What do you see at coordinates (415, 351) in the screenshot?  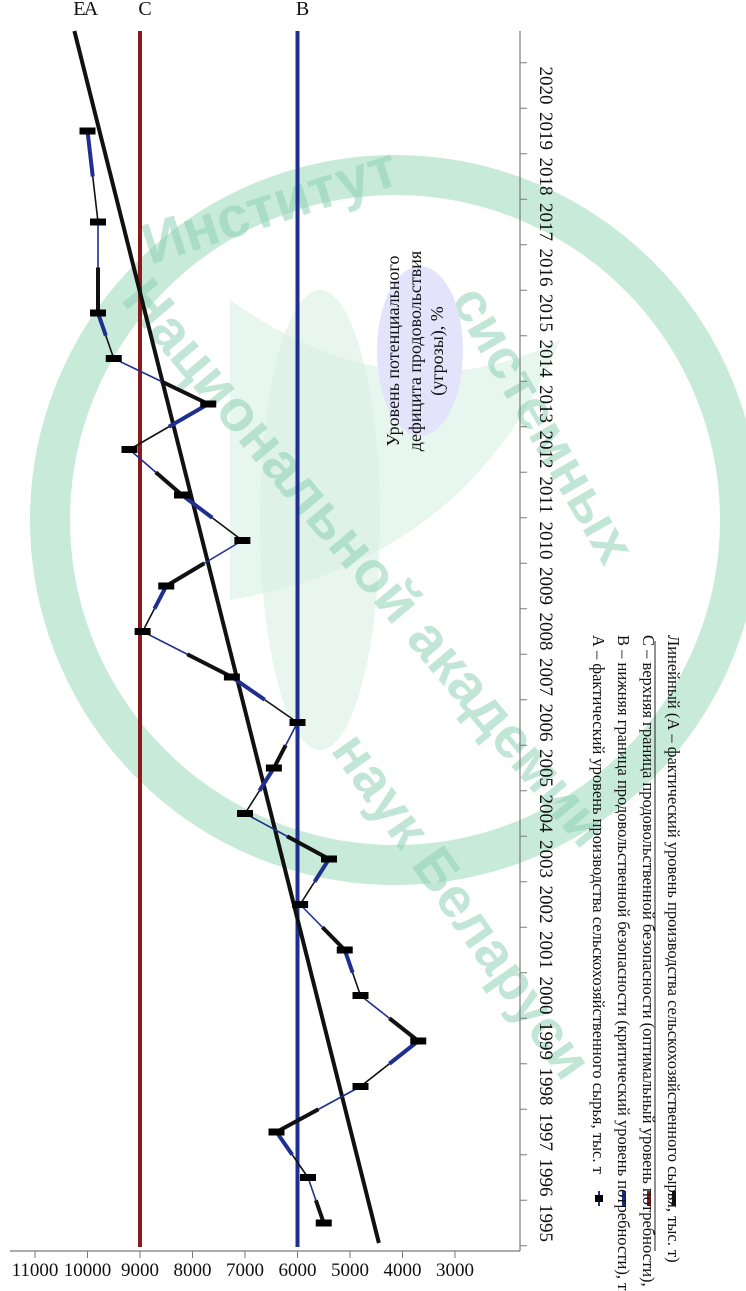 I see `annotation-line-2: дефицита продовольствия` at bounding box center [415, 351].